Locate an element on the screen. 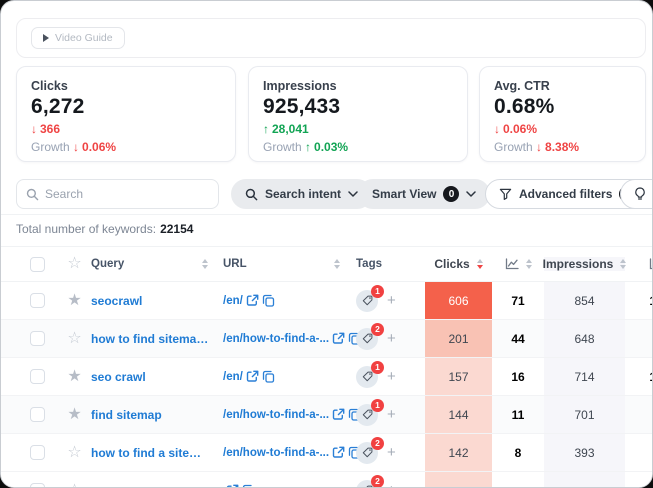 This screenshot has height=488, width=653. ai-insights-button: A is located at coordinates (636, 194).